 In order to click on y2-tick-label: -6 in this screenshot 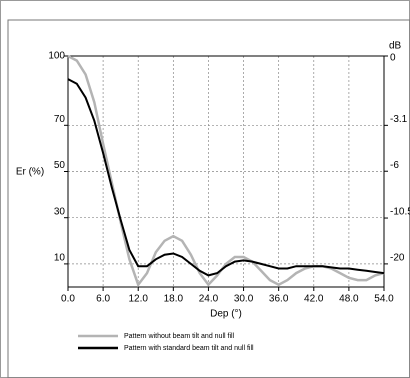, I will do `click(394, 165)`.